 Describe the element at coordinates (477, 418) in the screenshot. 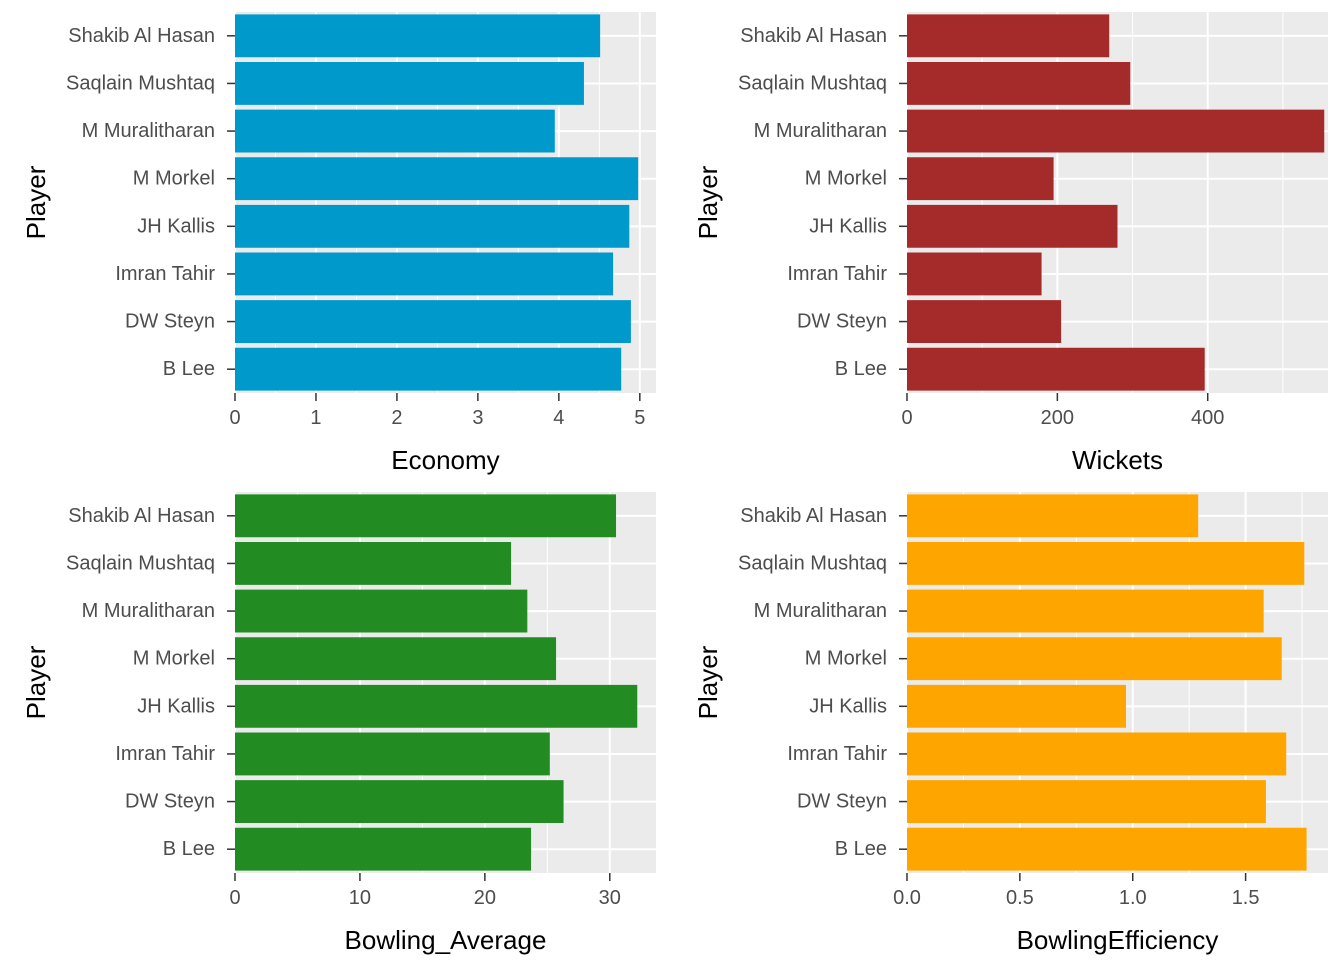

I see `x-tick-label: 3` at that location.